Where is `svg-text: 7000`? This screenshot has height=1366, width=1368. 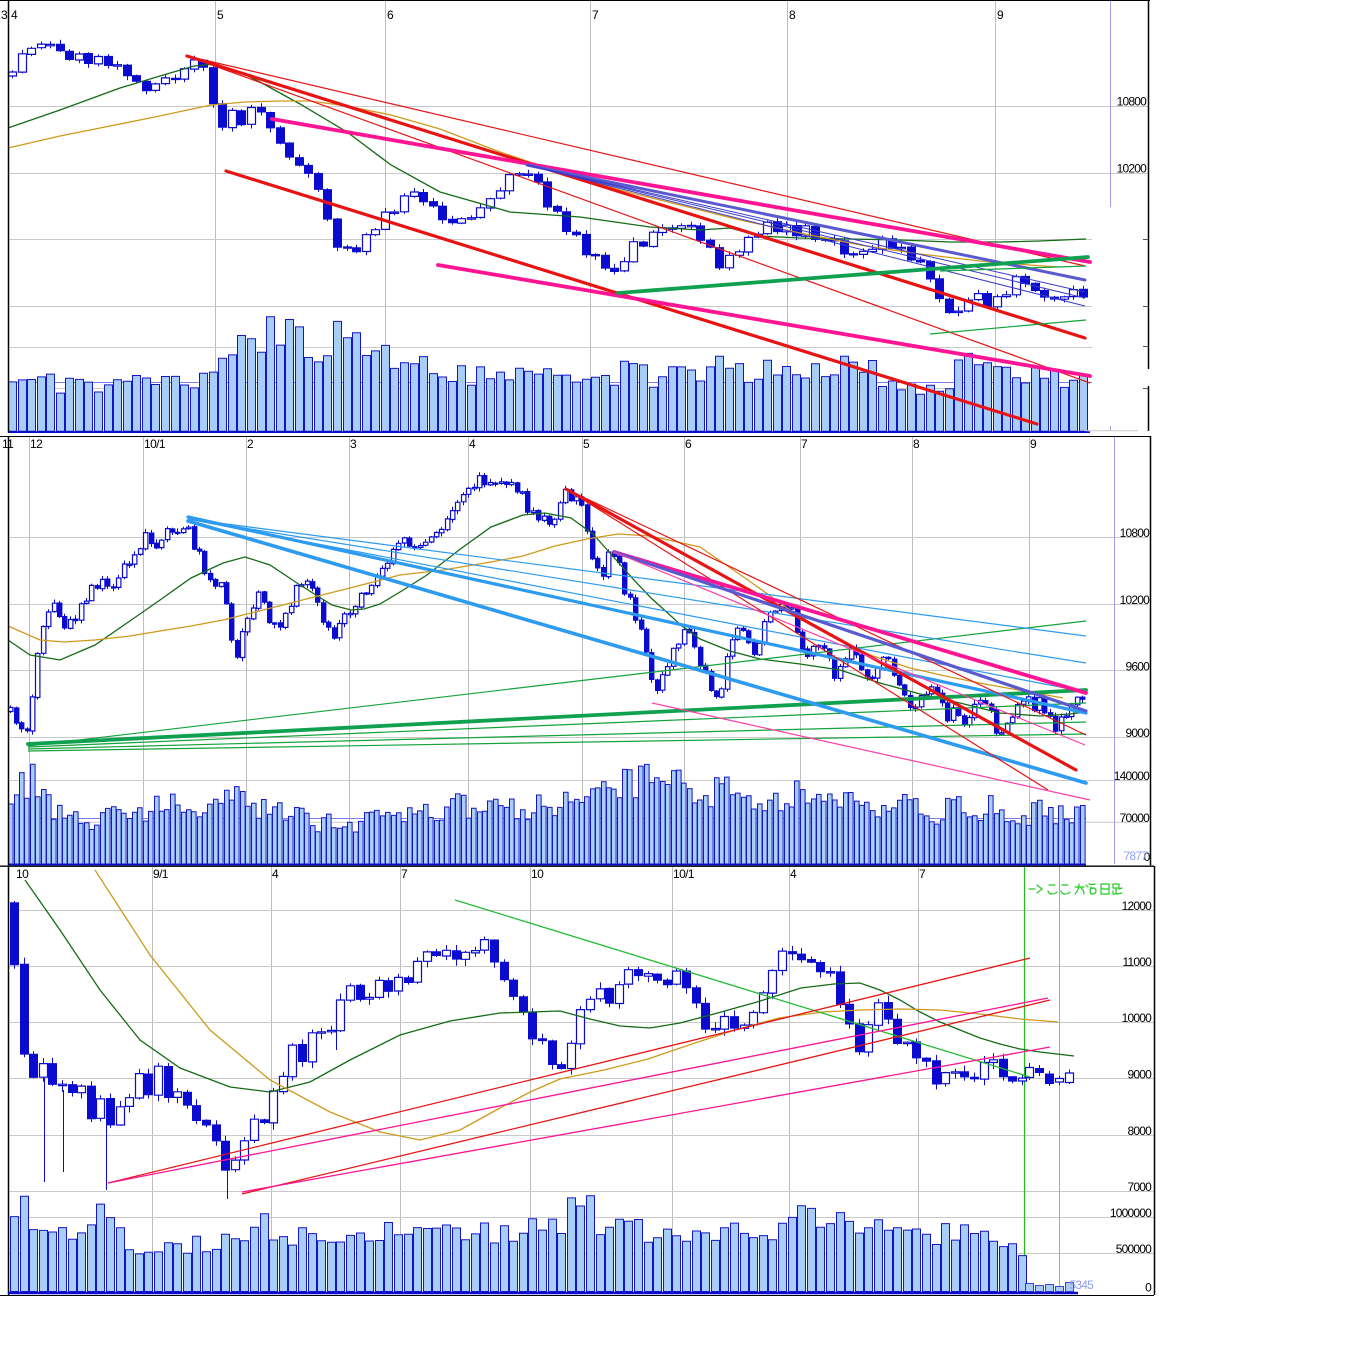
svg-text: 7000 is located at coordinates (1140, 1187).